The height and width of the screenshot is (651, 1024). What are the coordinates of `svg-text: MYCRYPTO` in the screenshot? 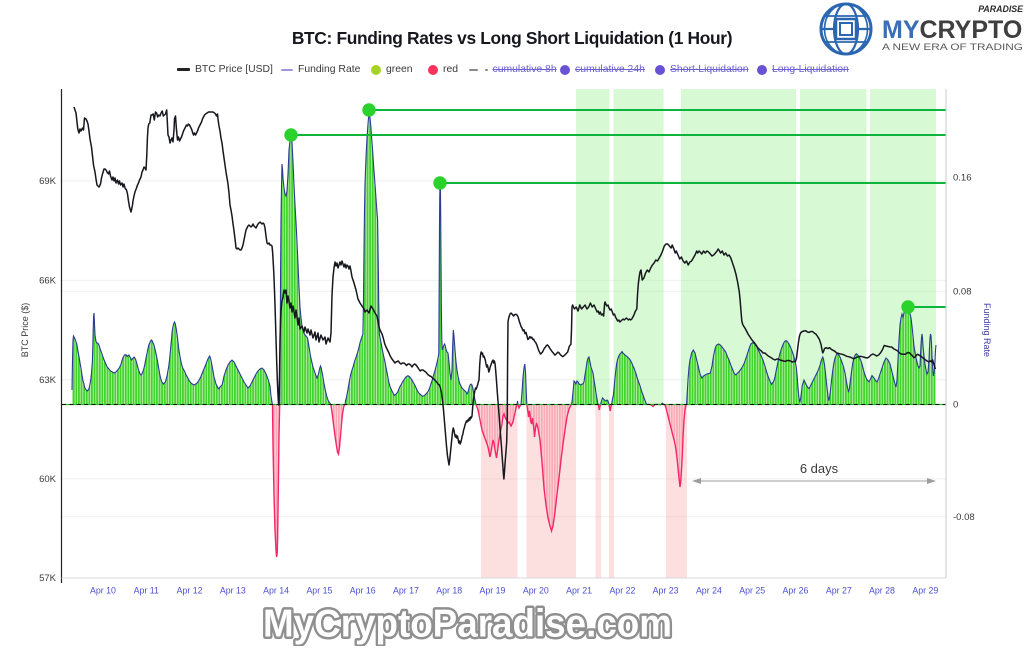 It's located at (952, 30).